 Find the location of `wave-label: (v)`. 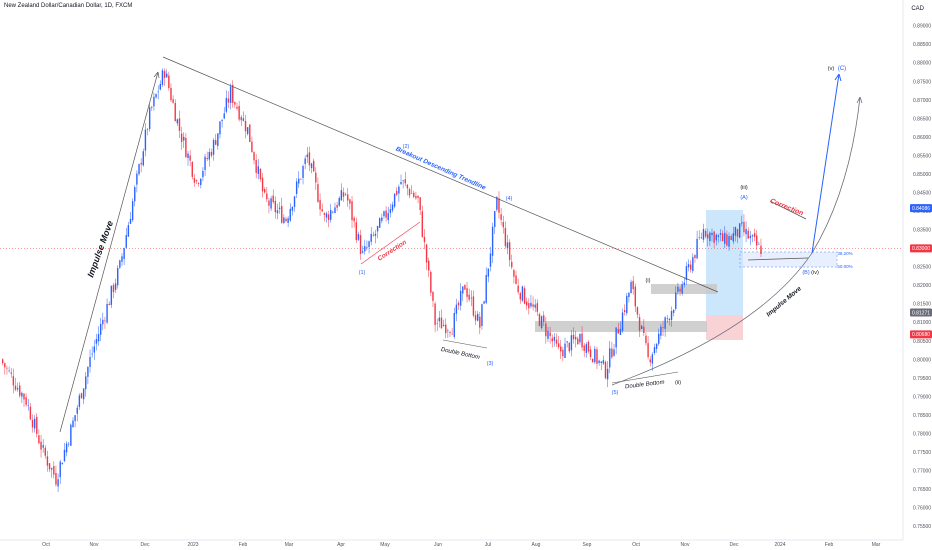

wave-label: (v) is located at coordinates (831, 69).